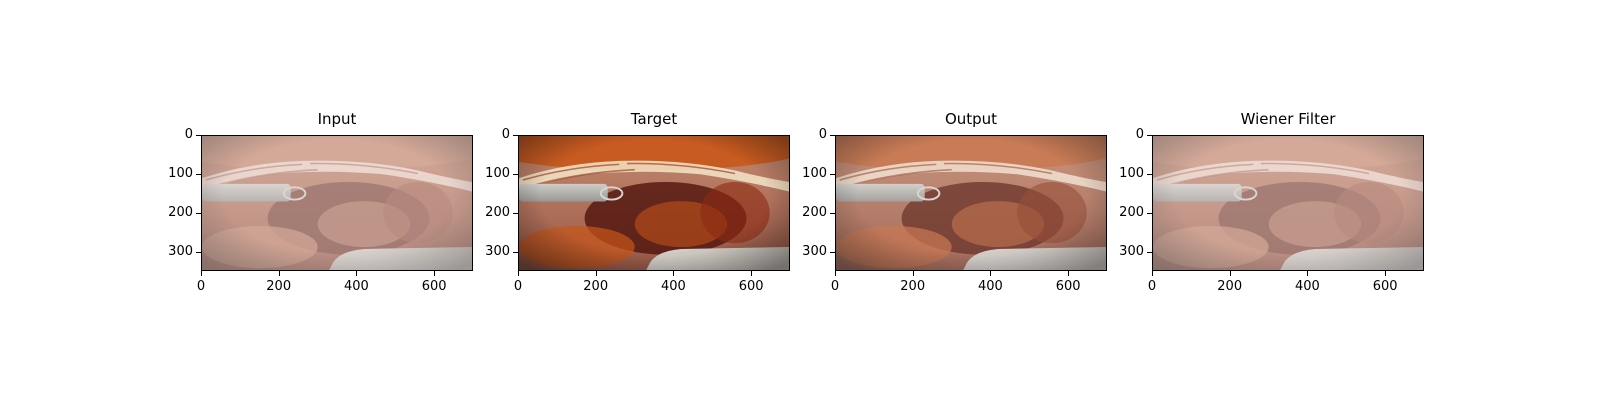 The width and height of the screenshot is (1600, 400). What do you see at coordinates (971, 119) in the screenshot?
I see `panel-title: Output` at bounding box center [971, 119].